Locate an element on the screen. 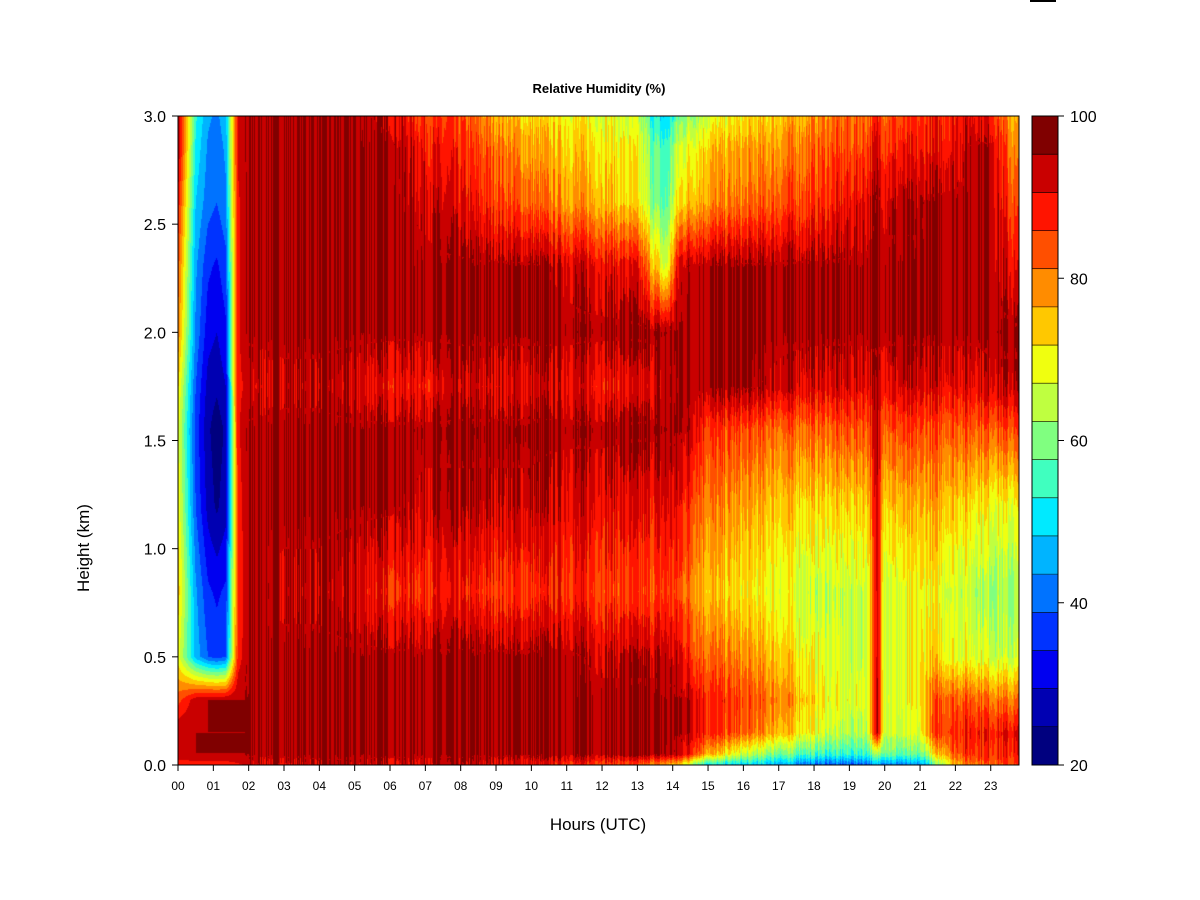  y-axis: 0.0 0.5 1.0 1.5 2.0 2.5 3.0 is located at coordinates (161, 442).